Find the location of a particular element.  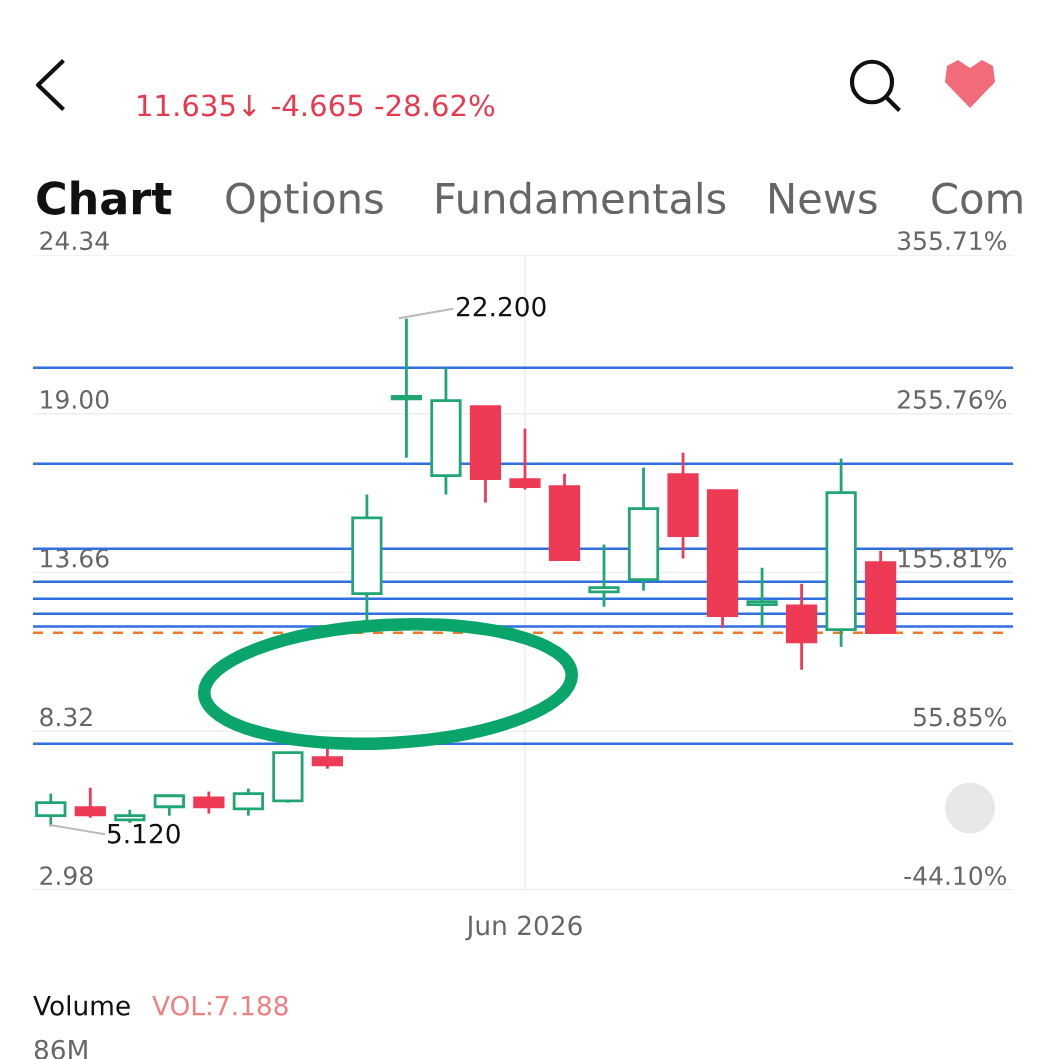

chart-subtitle: 11.635↓ -4.665 -28.62% is located at coordinates (316, 105).